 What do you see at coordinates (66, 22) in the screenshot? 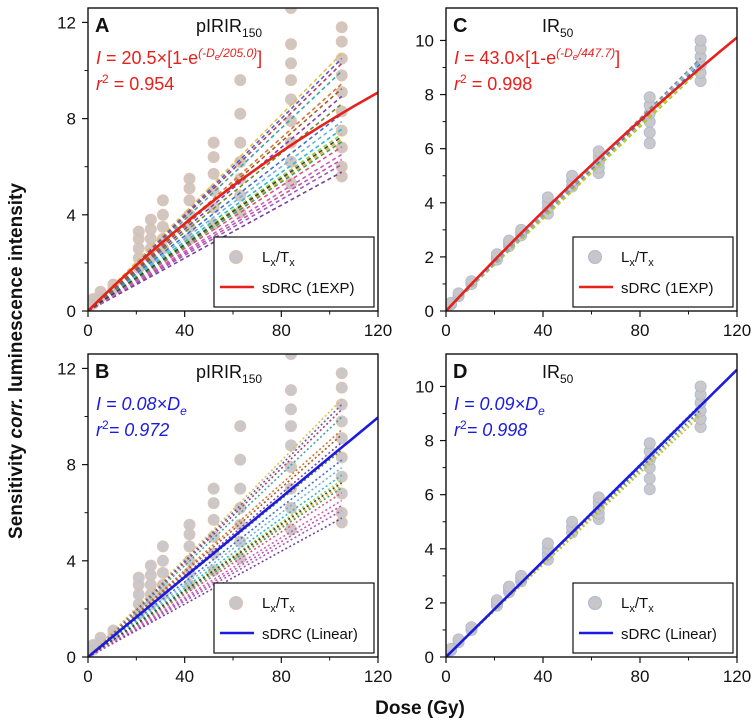
I see `y-tick-label: 12` at bounding box center [66, 22].